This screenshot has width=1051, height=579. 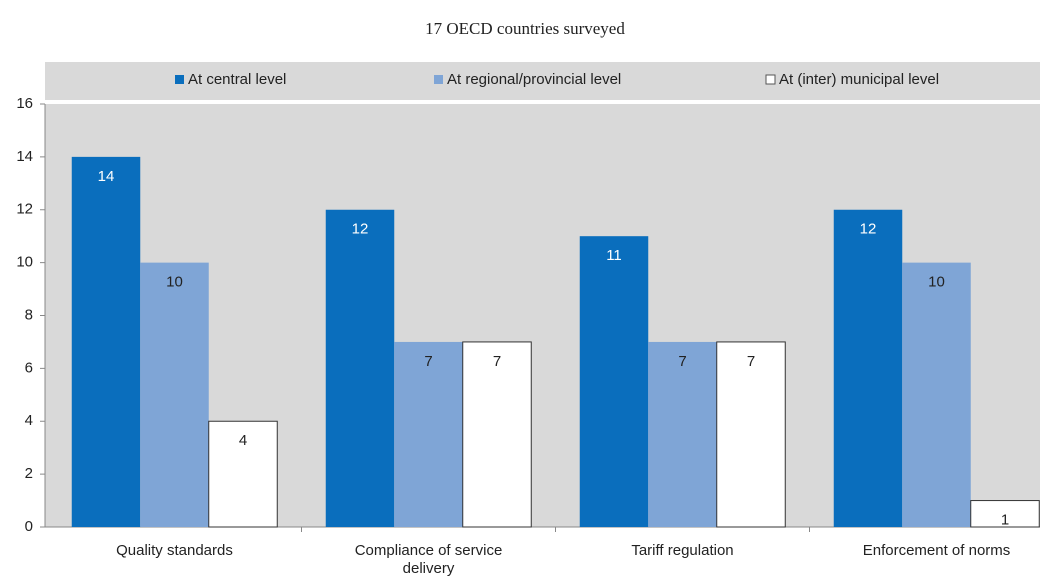 I want to click on legend-label: At central level, so click(x=237, y=79).